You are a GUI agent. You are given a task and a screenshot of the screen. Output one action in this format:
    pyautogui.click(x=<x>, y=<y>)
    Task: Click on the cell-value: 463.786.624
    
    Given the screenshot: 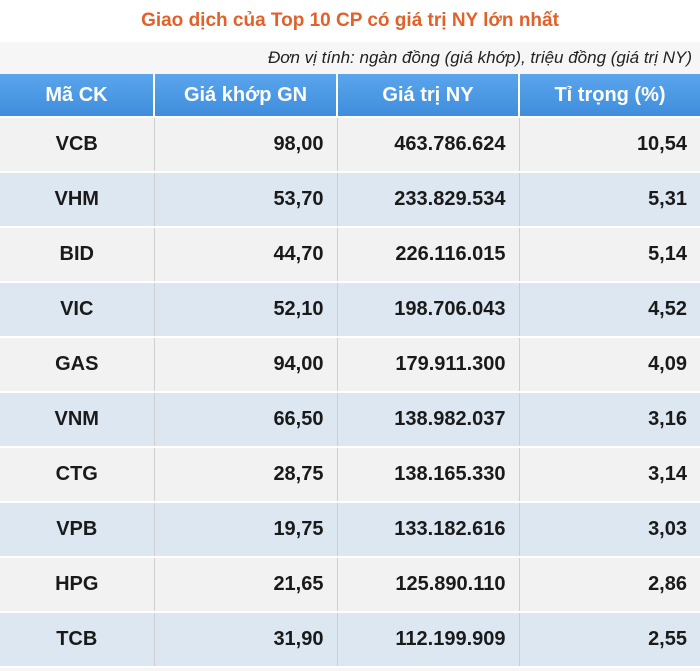 What is the action you would take?
    pyautogui.click(x=428, y=145)
    